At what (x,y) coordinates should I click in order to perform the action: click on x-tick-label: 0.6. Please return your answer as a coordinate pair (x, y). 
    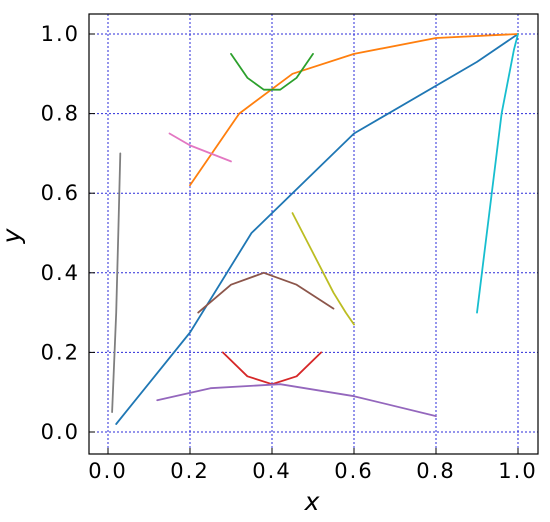
    Looking at the image, I should click on (353, 471).